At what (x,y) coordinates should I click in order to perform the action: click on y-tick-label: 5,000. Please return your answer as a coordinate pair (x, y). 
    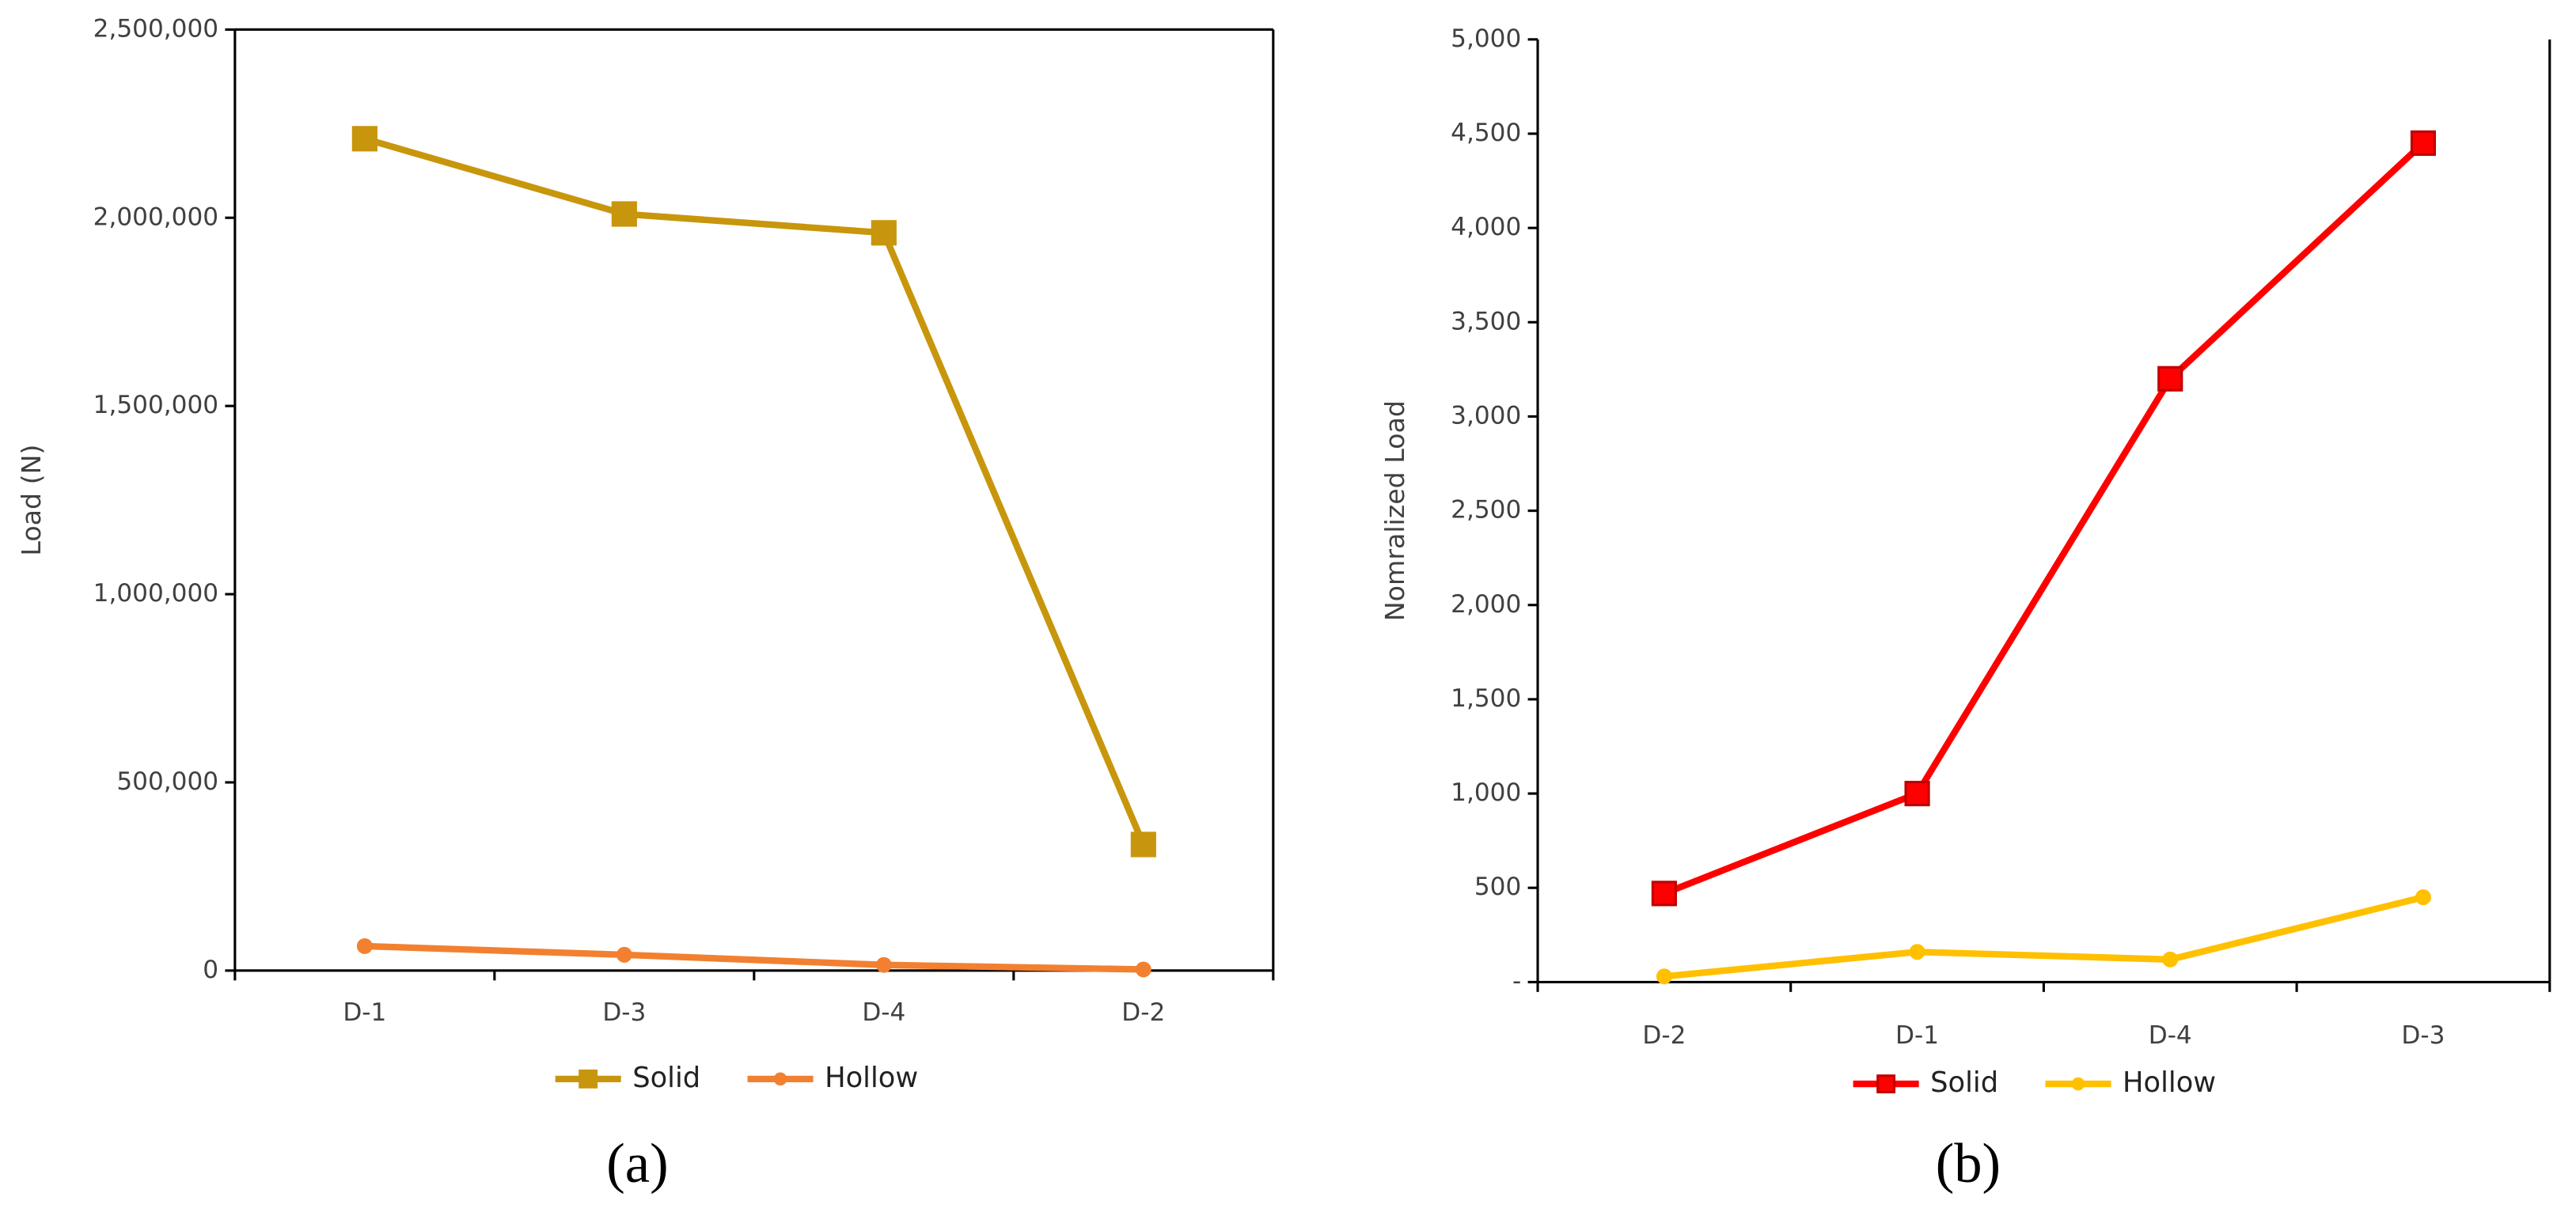
    Looking at the image, I should click on (1486, 39).